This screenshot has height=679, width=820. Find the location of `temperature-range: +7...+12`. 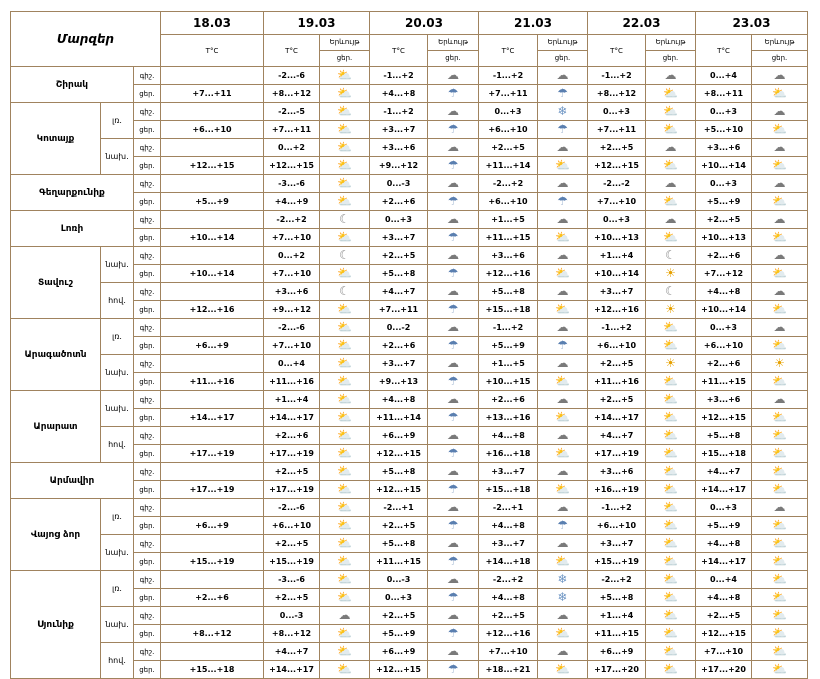

temperature-range: +7...+12 is located at coordinates (724, 273).